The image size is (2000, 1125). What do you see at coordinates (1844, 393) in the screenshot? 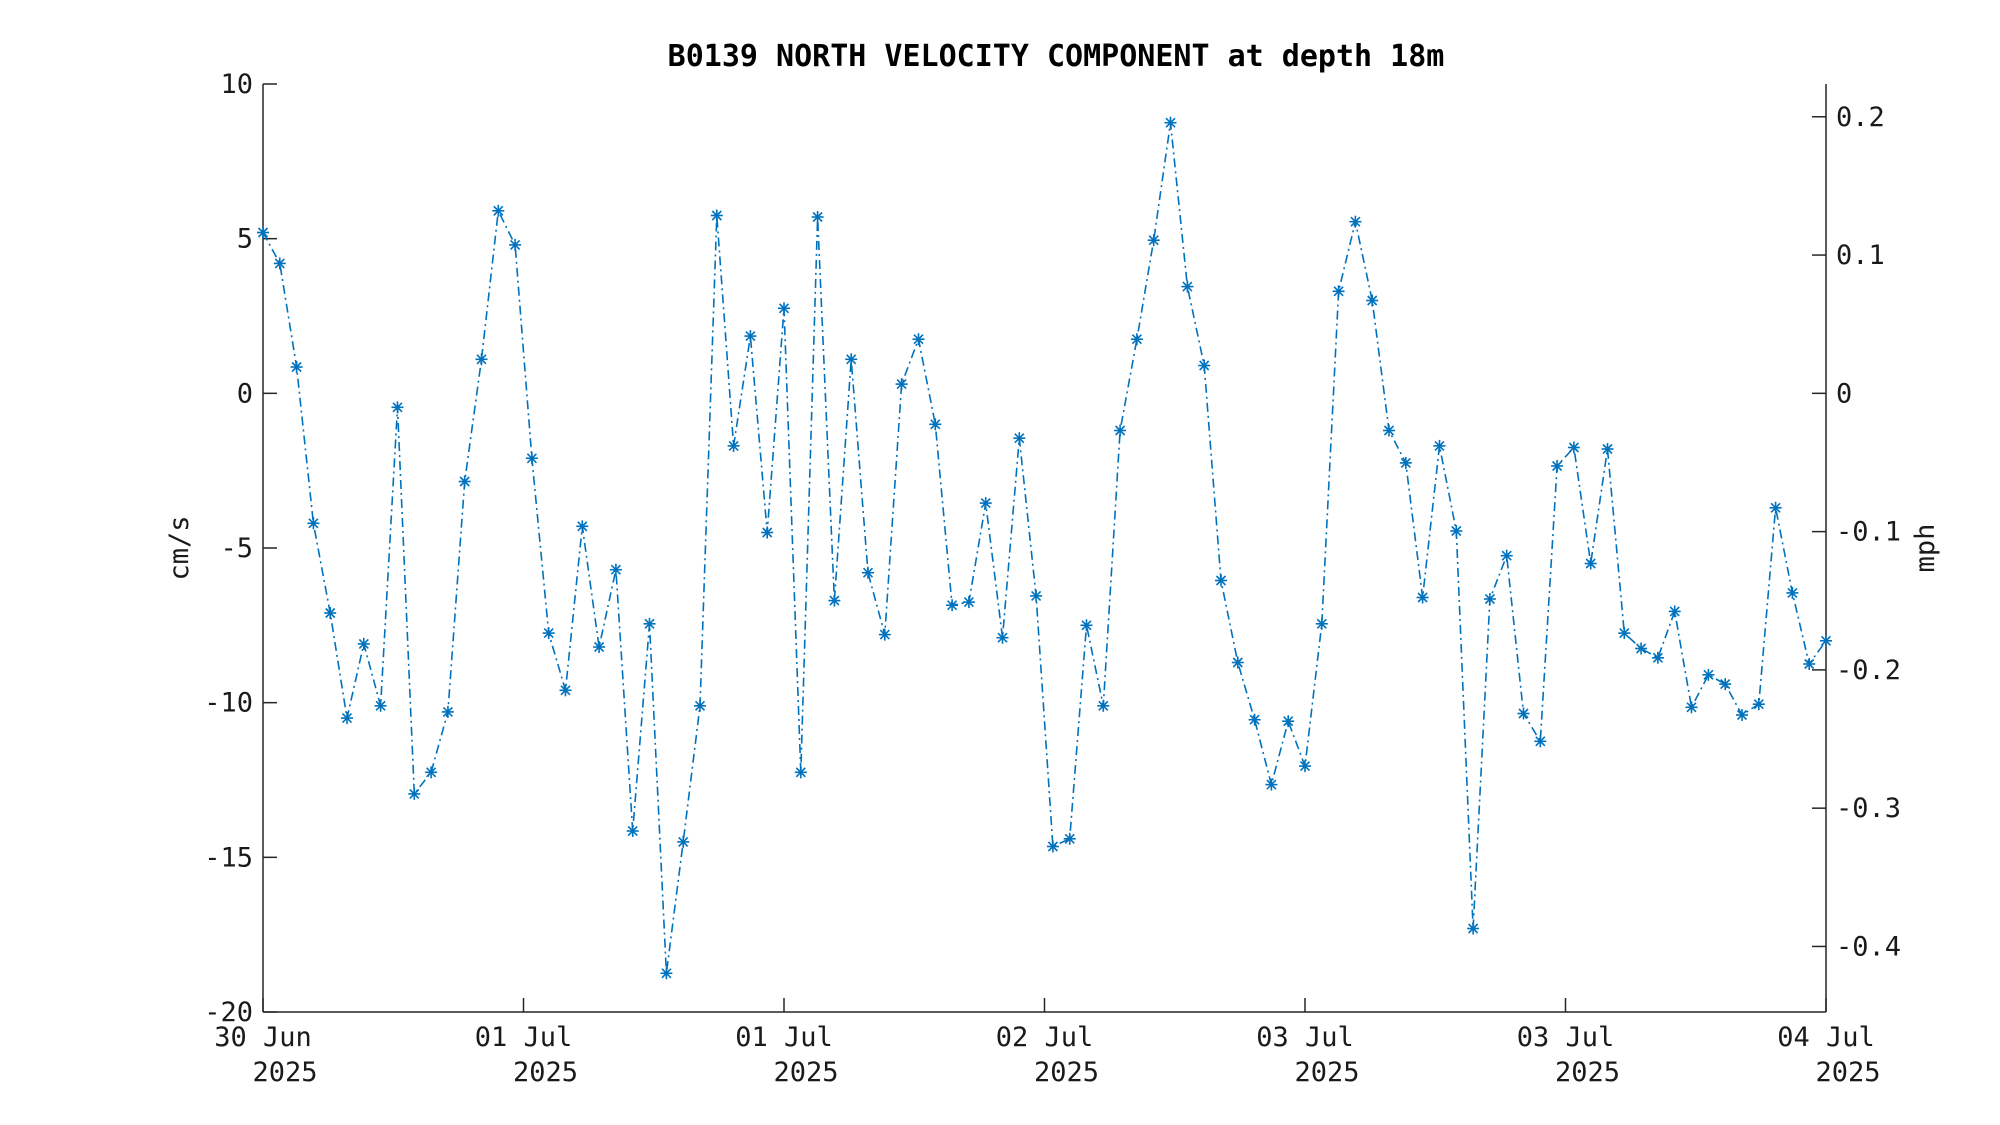
I see `y2-tick-label: 0` at bounding box center [1844, 393].